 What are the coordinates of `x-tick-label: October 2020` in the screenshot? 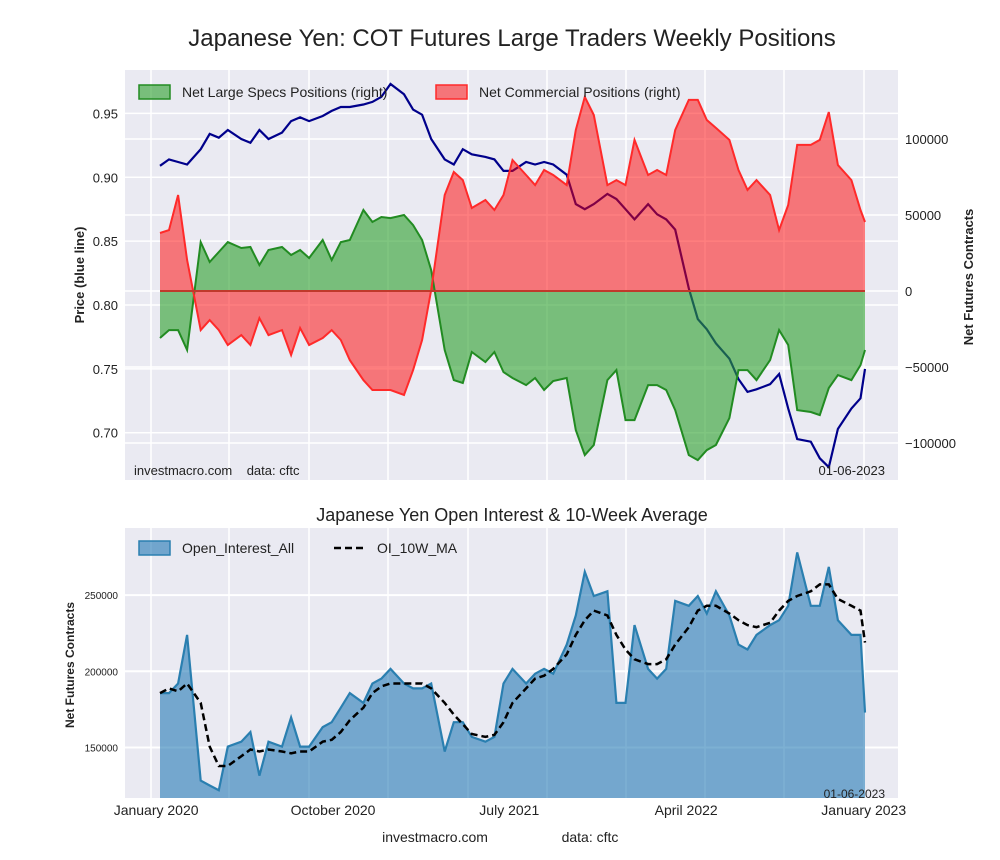 It's located at (333, 810).